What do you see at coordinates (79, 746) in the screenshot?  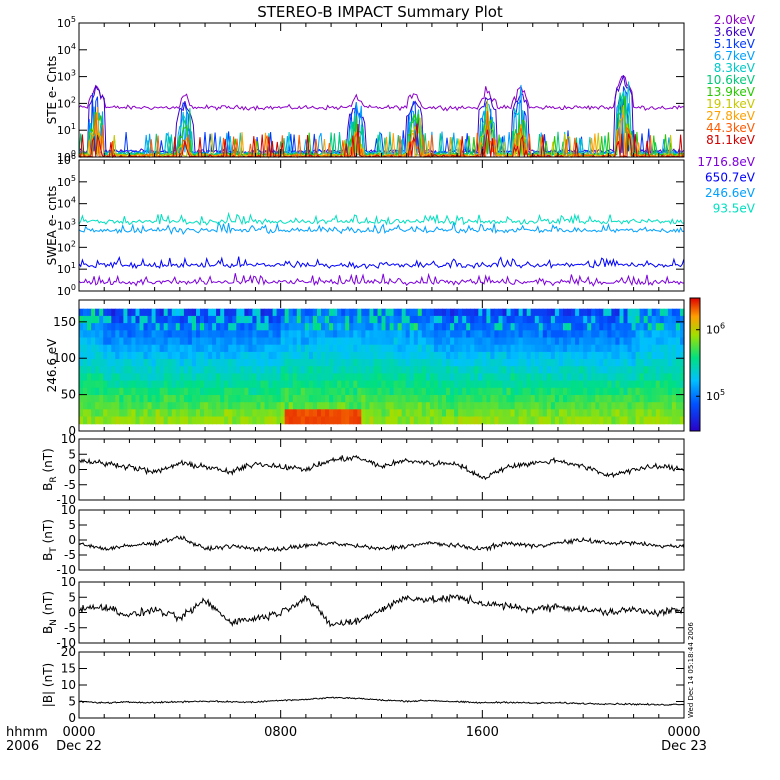 I see `time-tick-date: Dec 22` at bounding box center [79, 746].